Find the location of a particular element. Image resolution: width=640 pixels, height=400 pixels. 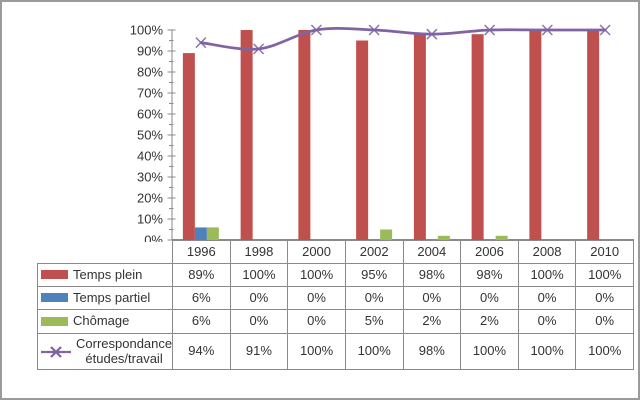

temps-plein-legend-key: Temps plein is located at coordinates (105, 274).